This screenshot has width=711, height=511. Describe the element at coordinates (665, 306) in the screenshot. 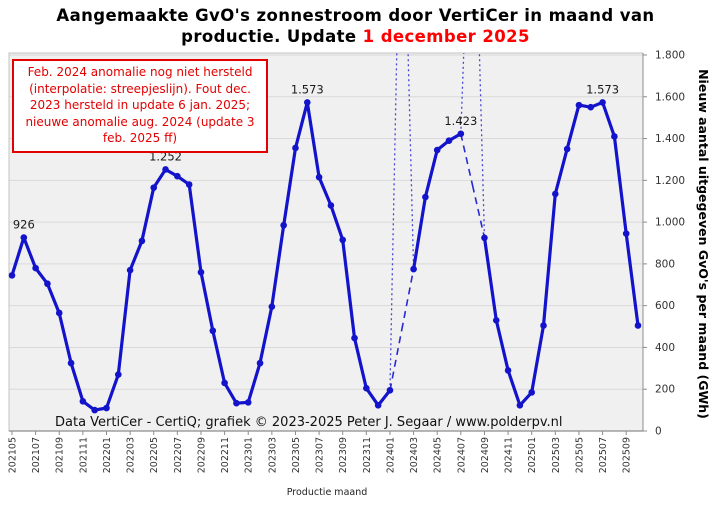

I see `svg-text: 600` at that location.